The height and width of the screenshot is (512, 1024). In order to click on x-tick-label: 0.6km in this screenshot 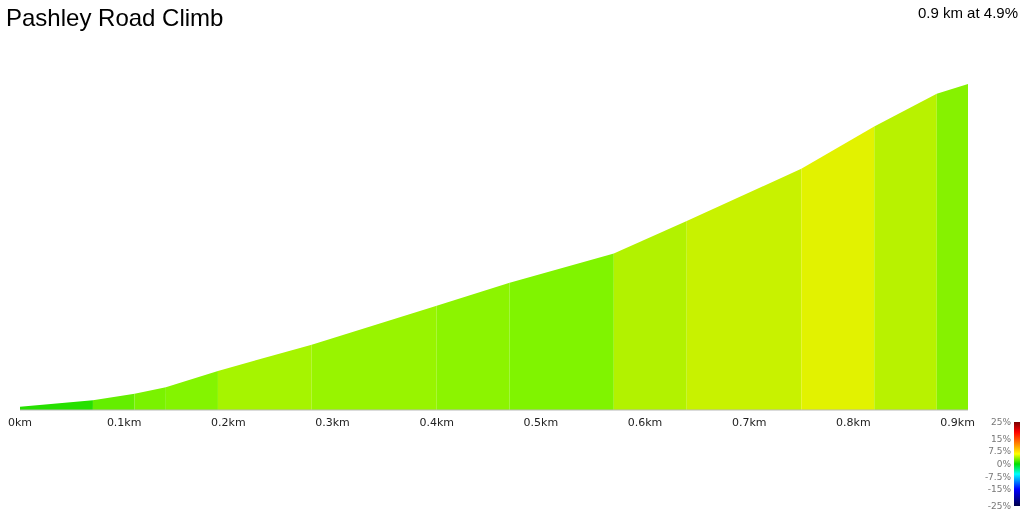, I will do `click(645, 422)`.